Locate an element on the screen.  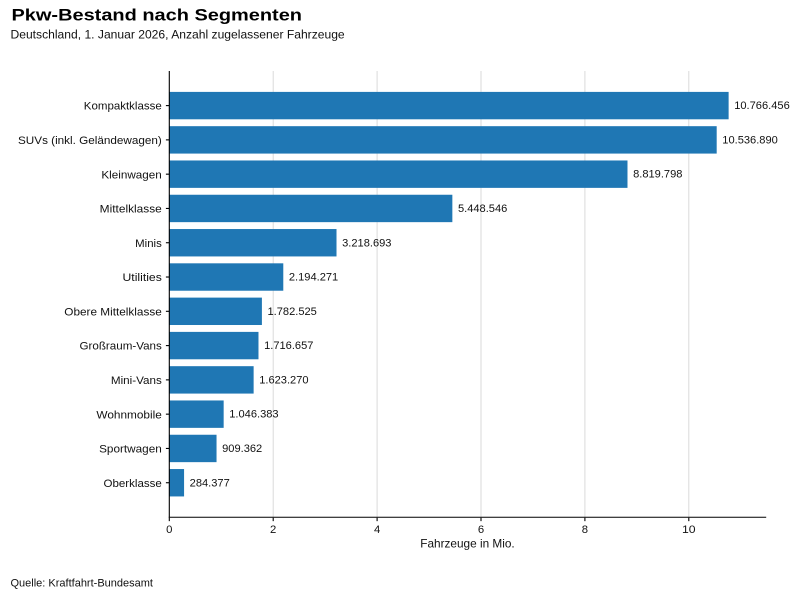
svg-text: 10 is located at coordinates (689, 530).